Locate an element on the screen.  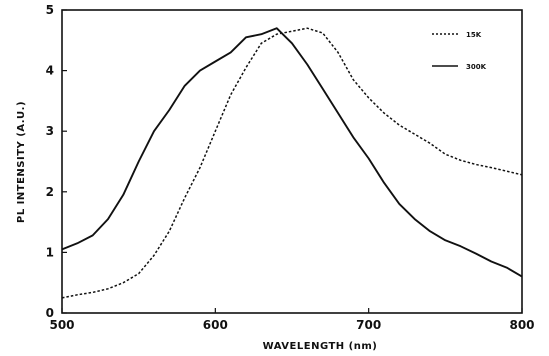
legend: 15K 300K is located at coordinates (459, 51).